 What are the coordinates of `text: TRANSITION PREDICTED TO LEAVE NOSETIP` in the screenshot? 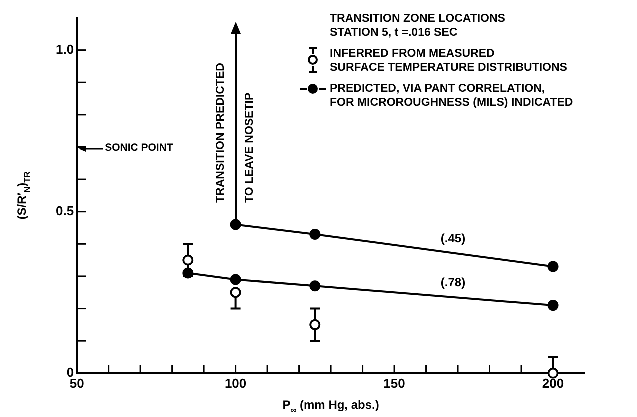 It's located at (235, 132).